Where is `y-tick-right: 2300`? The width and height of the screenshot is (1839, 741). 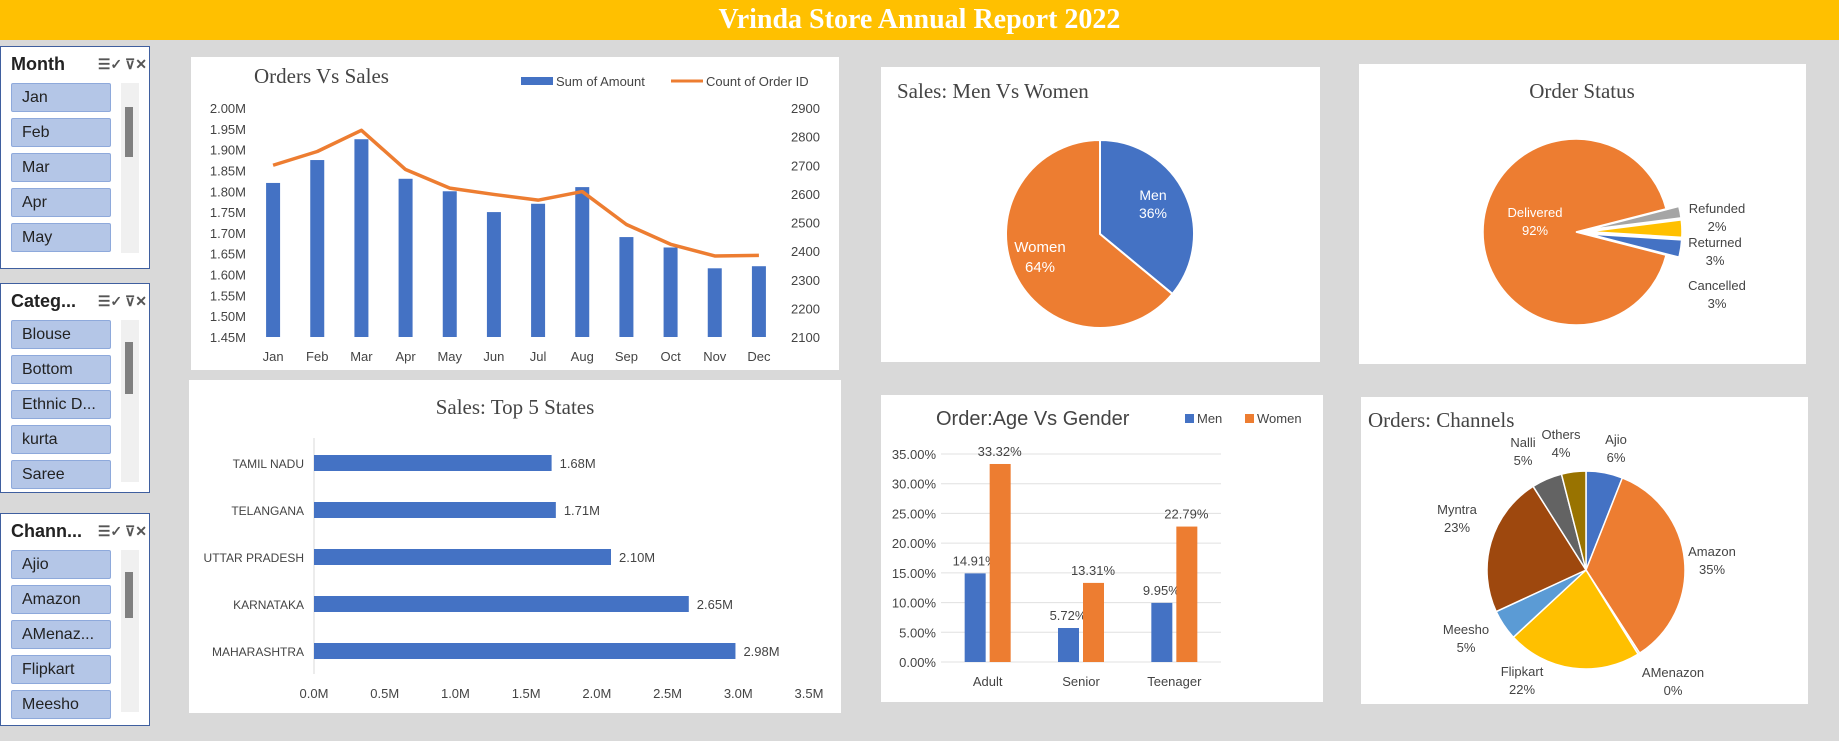 y-tick-right: 2300 is located at coordinates (805, 280).